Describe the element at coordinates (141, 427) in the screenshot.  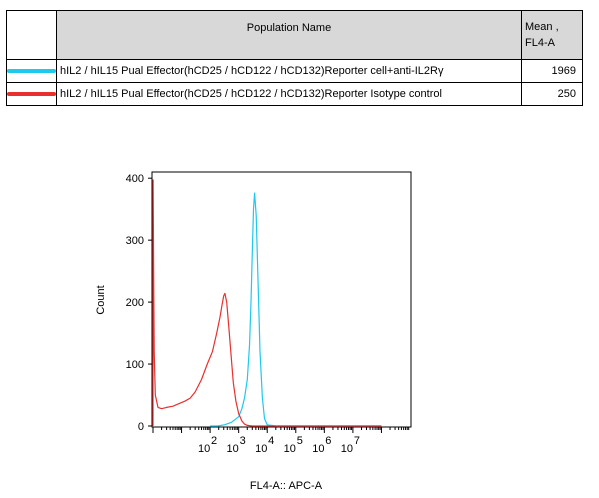
I see `y-tick-label: 0` at that location.